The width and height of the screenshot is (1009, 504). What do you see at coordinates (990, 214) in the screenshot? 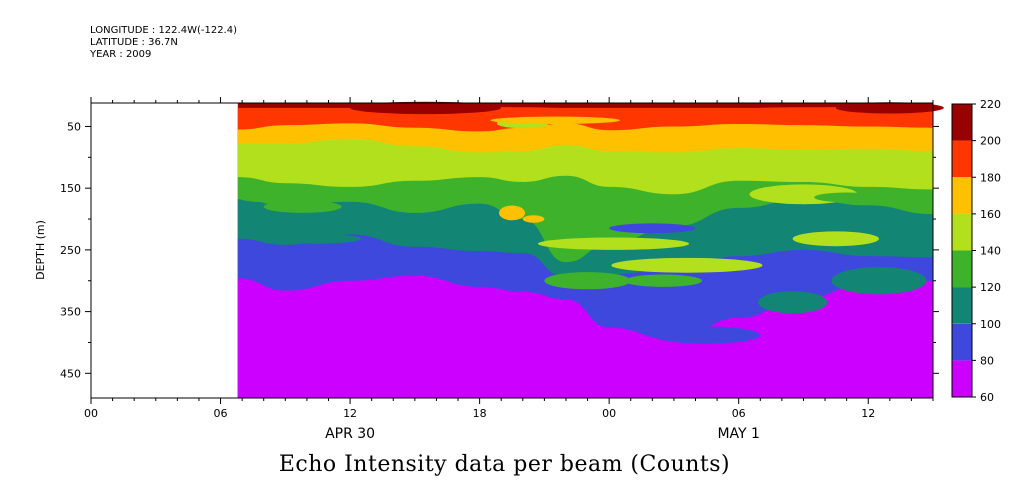
I see `colorbar-label: 160` at bounding box center [990, 214].